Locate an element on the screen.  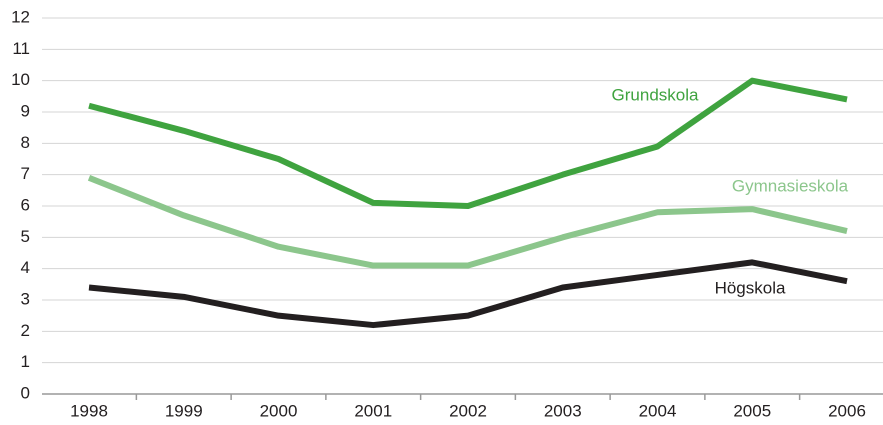
series-line is located at coordinates (468, 294).